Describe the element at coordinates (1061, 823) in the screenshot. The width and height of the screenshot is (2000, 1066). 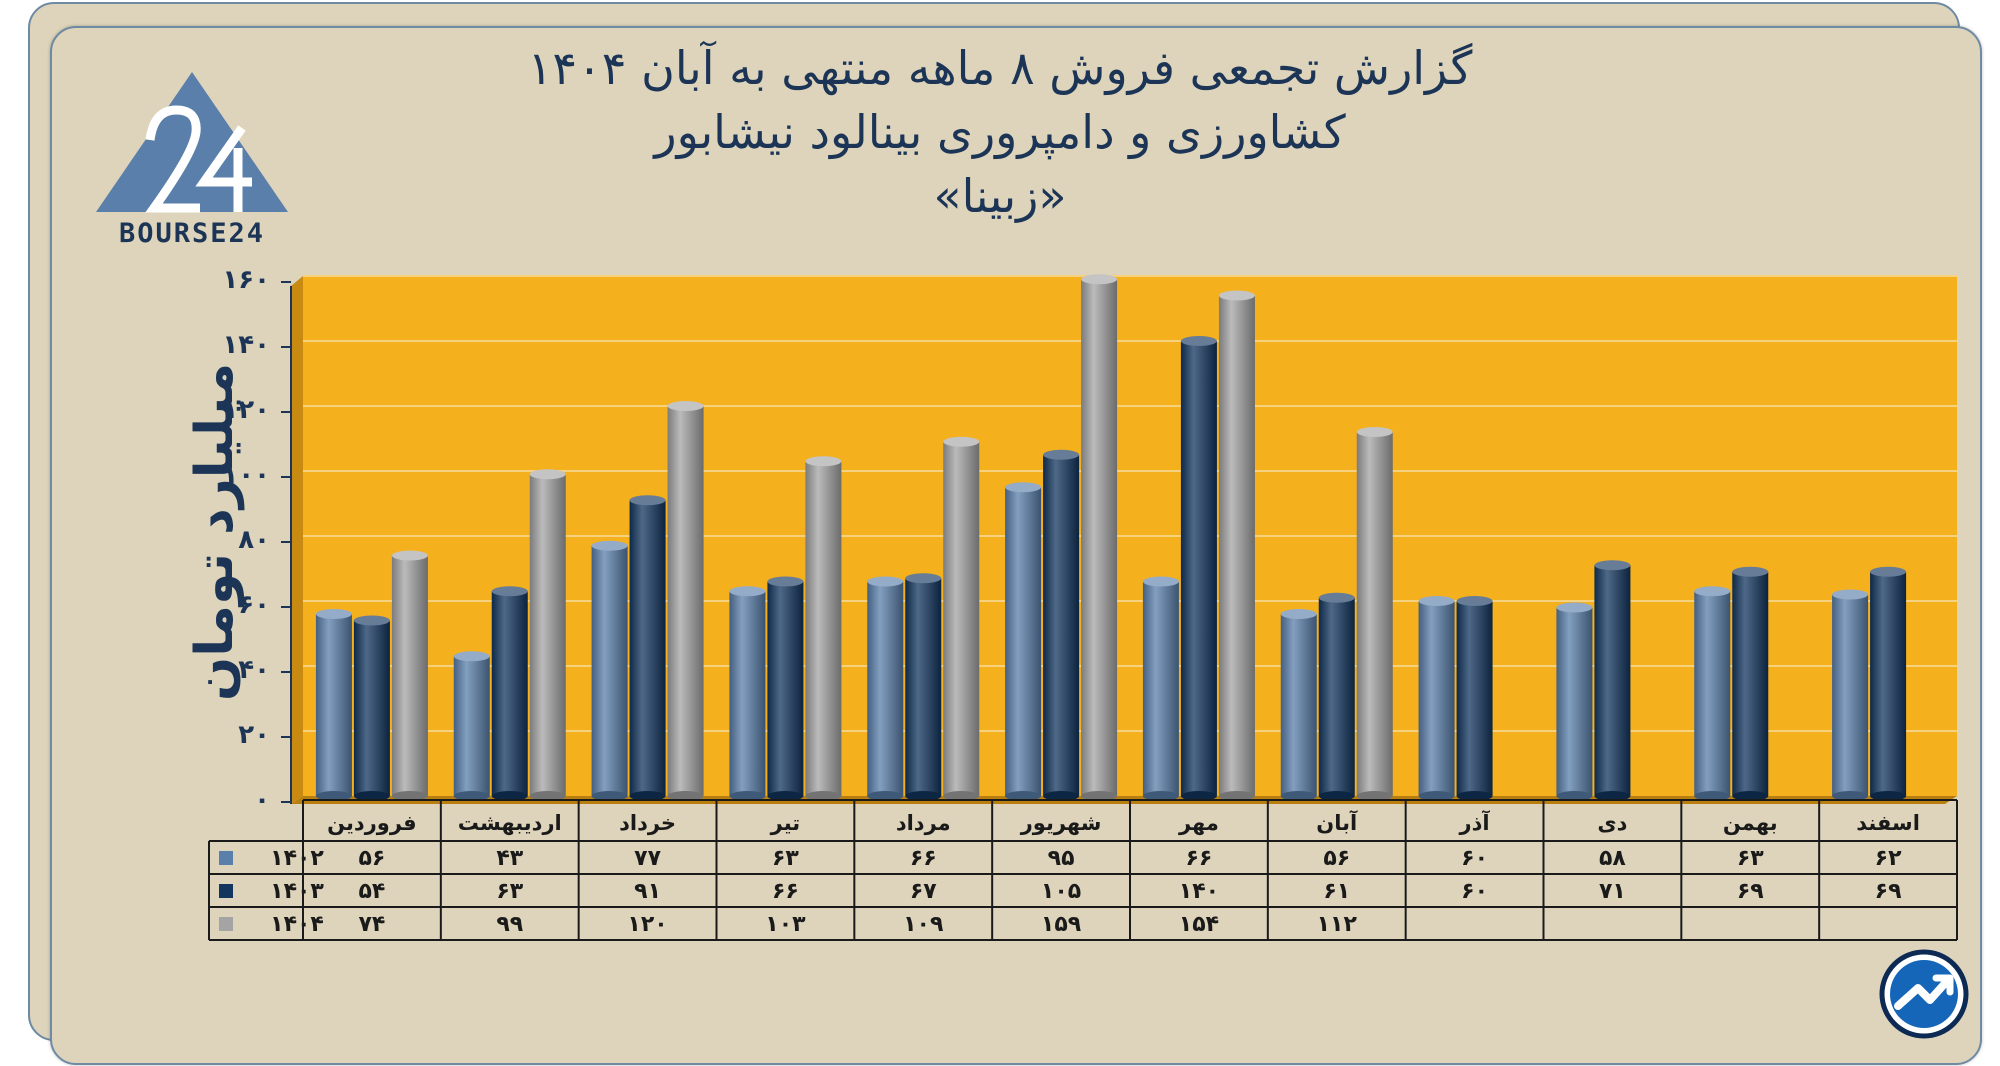
I see `category-label: شهریور` at that location.